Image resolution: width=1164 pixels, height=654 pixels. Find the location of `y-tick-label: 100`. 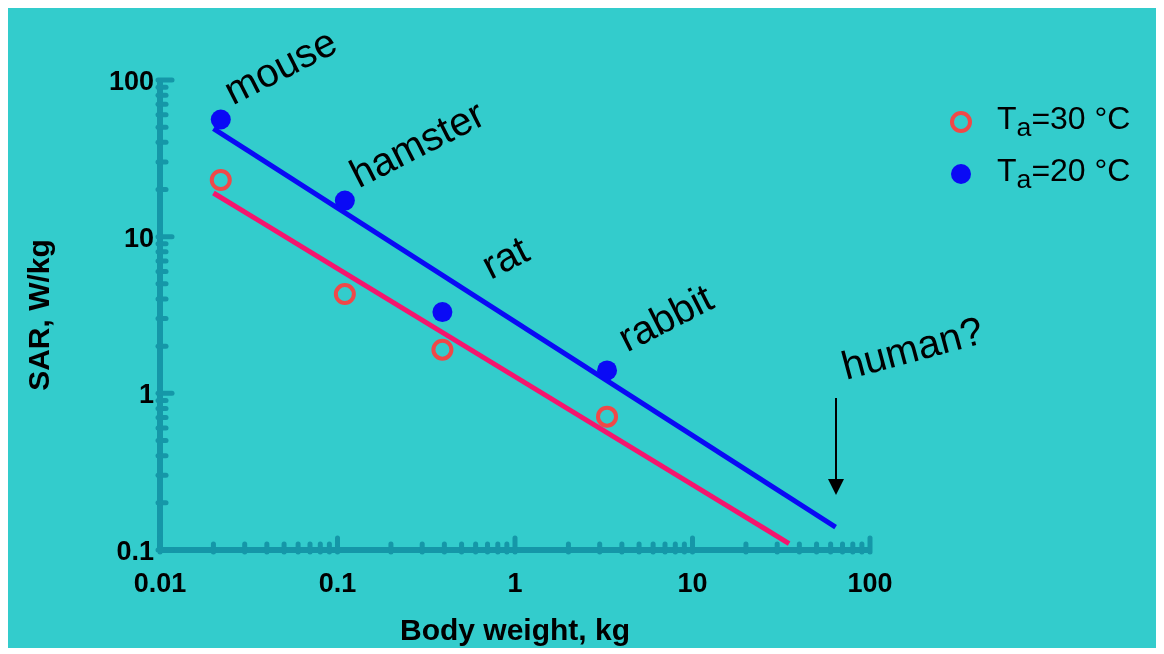

y-tick-label: 100 is located at coordinates (131, 81).